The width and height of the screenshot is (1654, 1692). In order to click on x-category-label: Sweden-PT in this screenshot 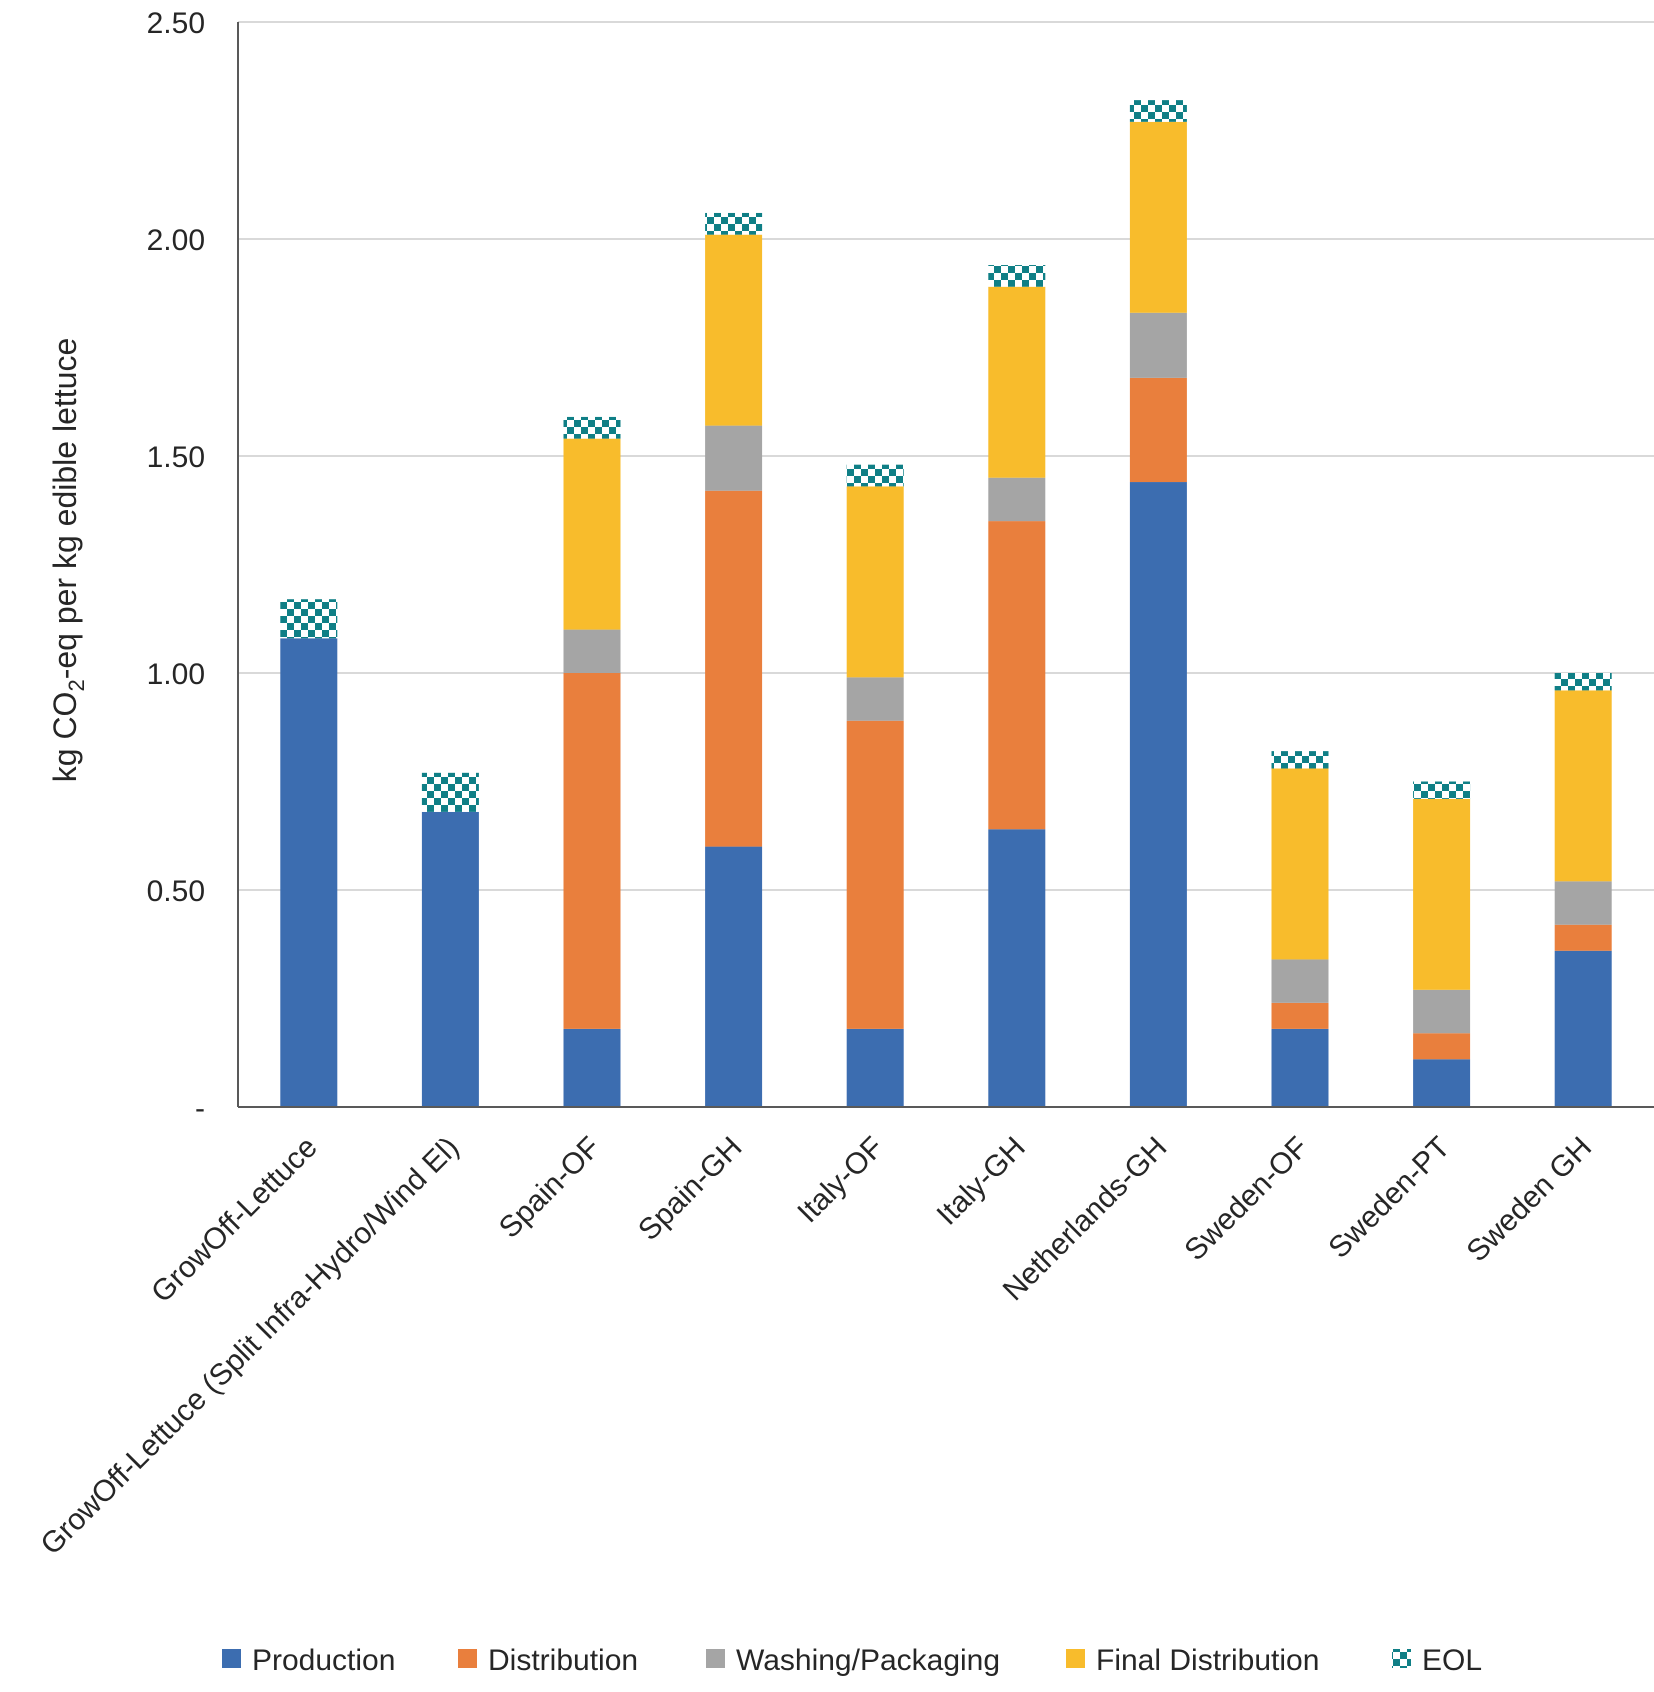, I will do `click(1389, 1198)`.